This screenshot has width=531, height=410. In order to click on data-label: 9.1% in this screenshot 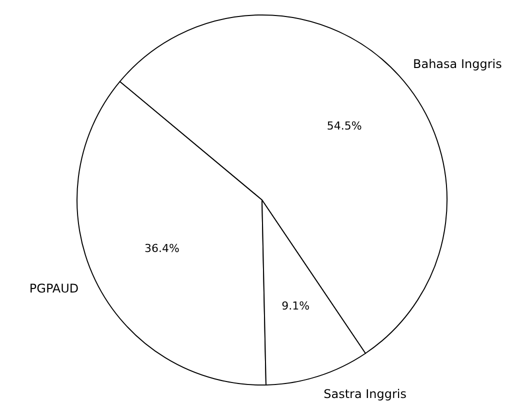, I will do `click(296, 306)`.